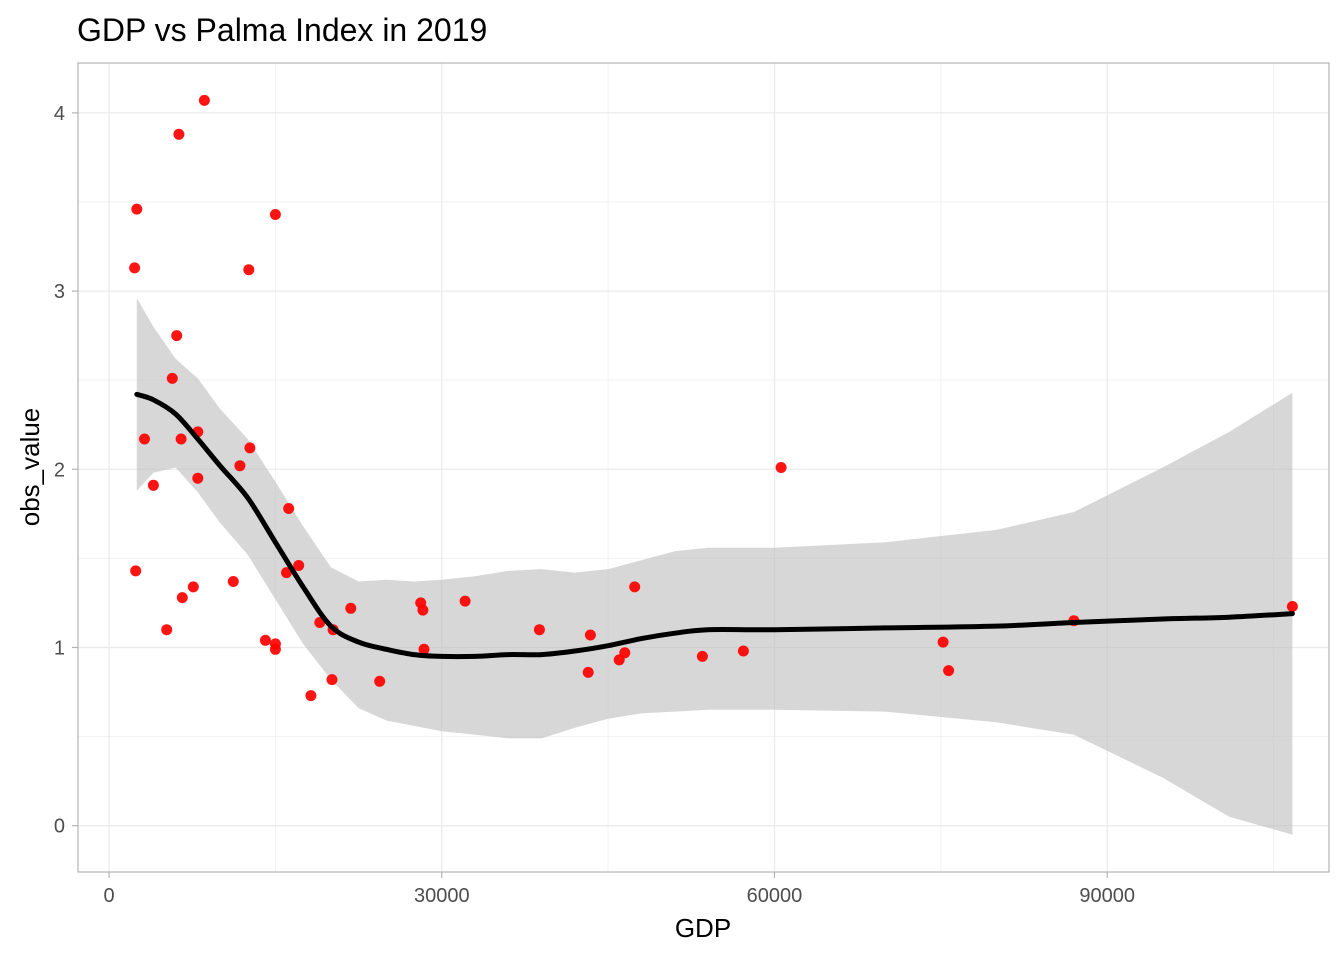 The height and width of the screenshot is (960, 1344). What do you see at coordinates (442, 896) in the screenshot?
I see `x-tick-label: 30000` at bounding box center [442, 896].